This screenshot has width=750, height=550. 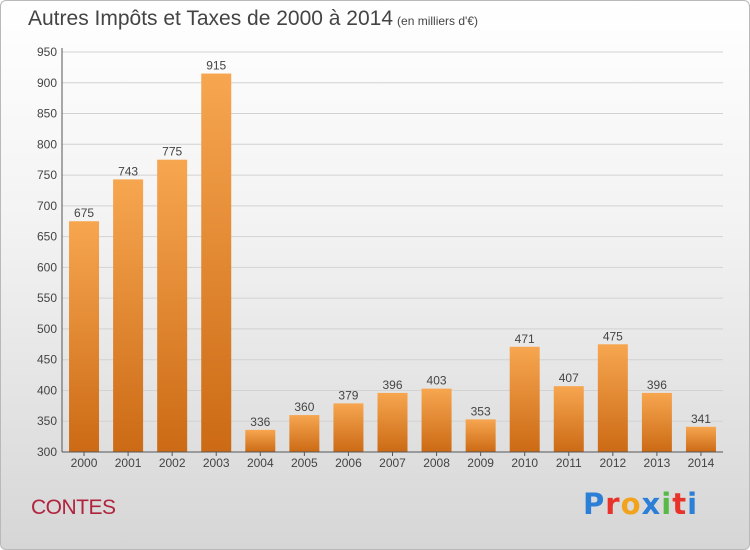 What do you see at coordinates (701, 463) in the screenshot?
I see `x-tick-label: 2014` at bounding box center [701, 463].